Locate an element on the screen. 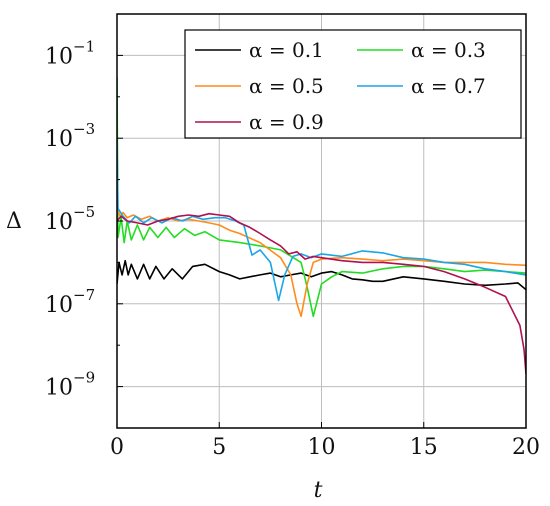  legend-item: α = 0.9 is located at coordinates (259, 122).